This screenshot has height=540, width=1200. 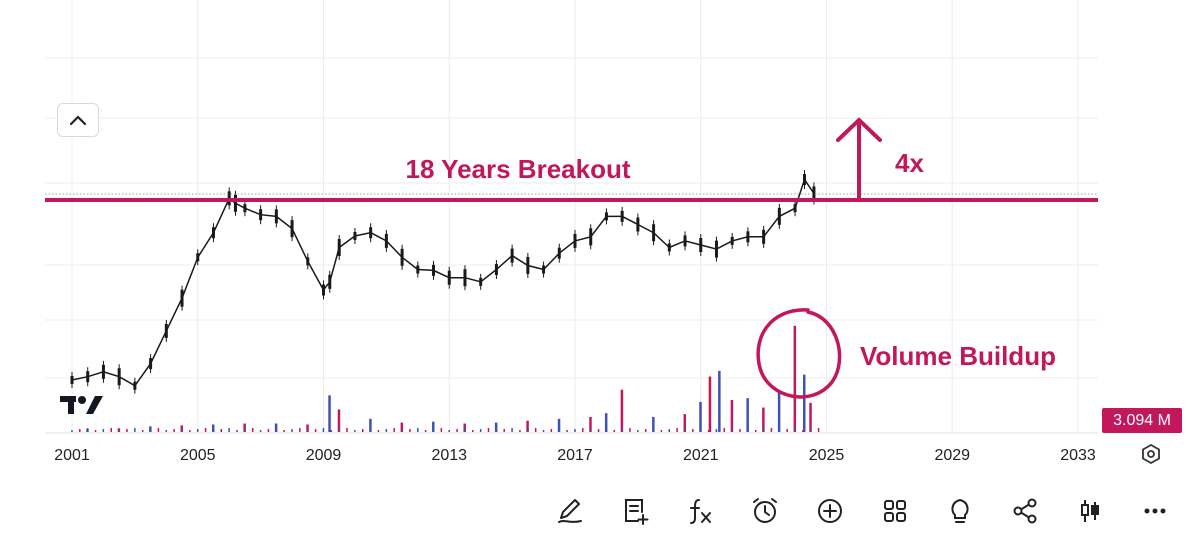 What do you see at coordinates (859, 158) in the screenshot?
I see `arrow-up-annotation` at bounding box center [859, 158].